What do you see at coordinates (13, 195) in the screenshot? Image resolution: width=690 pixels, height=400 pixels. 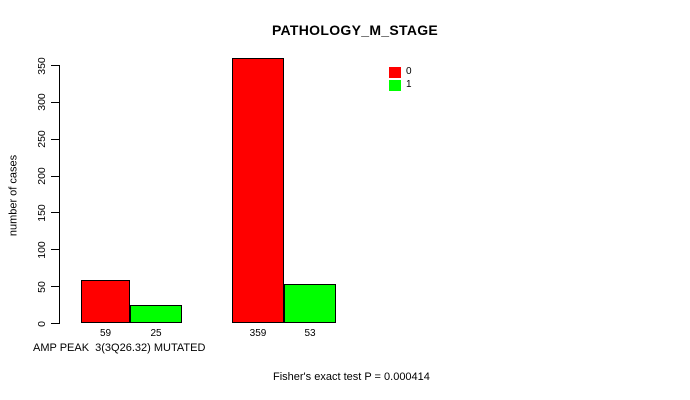 I see `y-axis-title: number of cases` at bounding box center [13, 195].